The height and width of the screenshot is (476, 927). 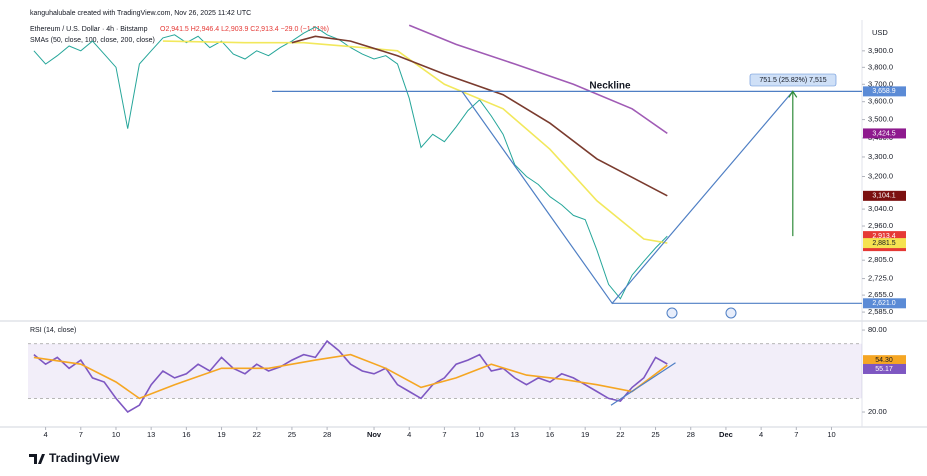 What do you see at coordinates (643, 384) in the screenshot?
I see `trend-drawing` at bounding box center [643, 384].